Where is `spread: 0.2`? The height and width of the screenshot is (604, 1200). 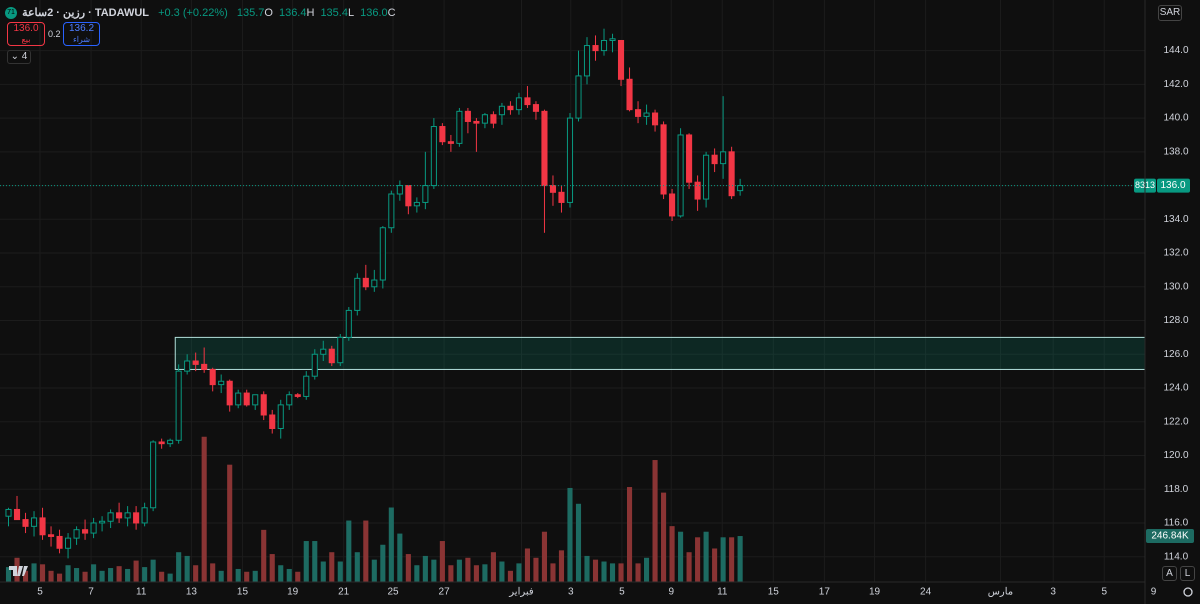 spread: 0.2 is located at coordinates (54, 34).